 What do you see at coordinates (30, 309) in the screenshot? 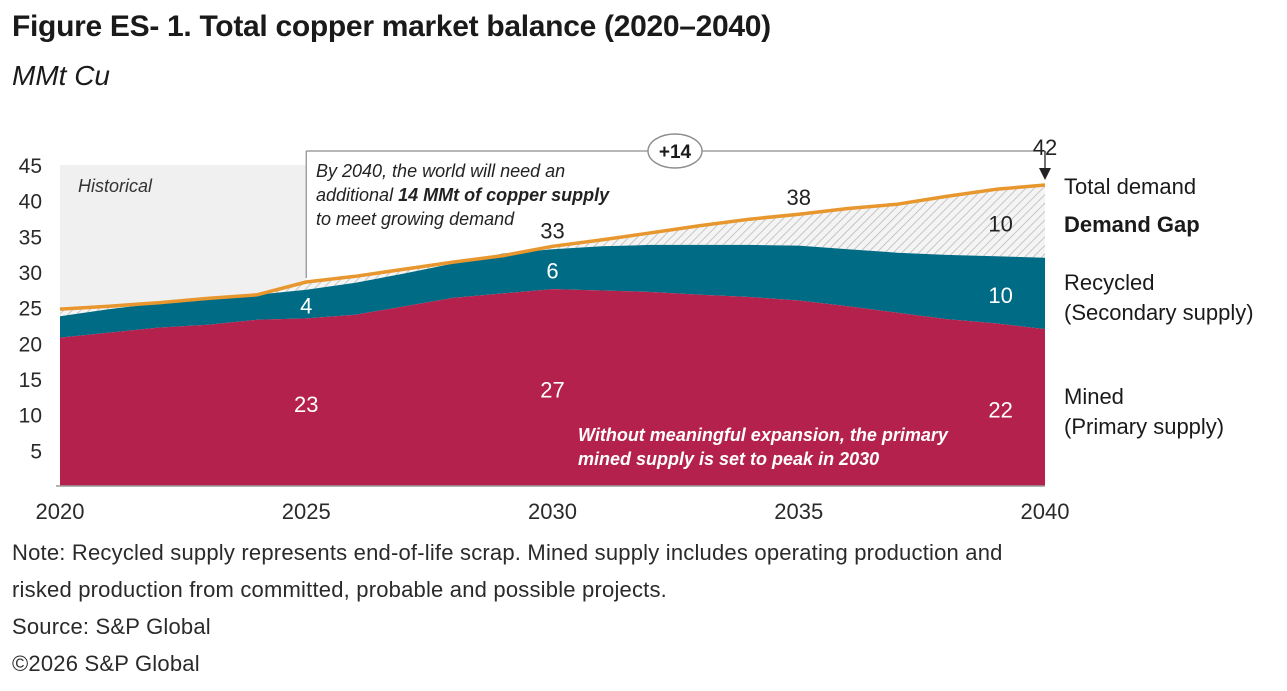
I see `y-tick-label: 25` at bounding box center [30, 309].